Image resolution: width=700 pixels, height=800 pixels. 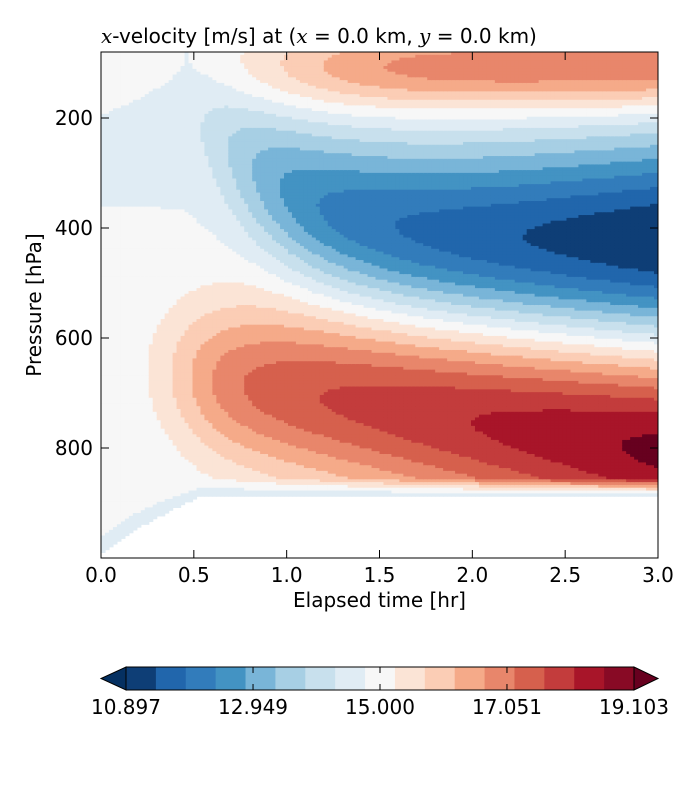 What do you see at coordinates (472, 575) in the screenshot?
I see `x-tick-label: 2.0` at bounding box center [472, 575].